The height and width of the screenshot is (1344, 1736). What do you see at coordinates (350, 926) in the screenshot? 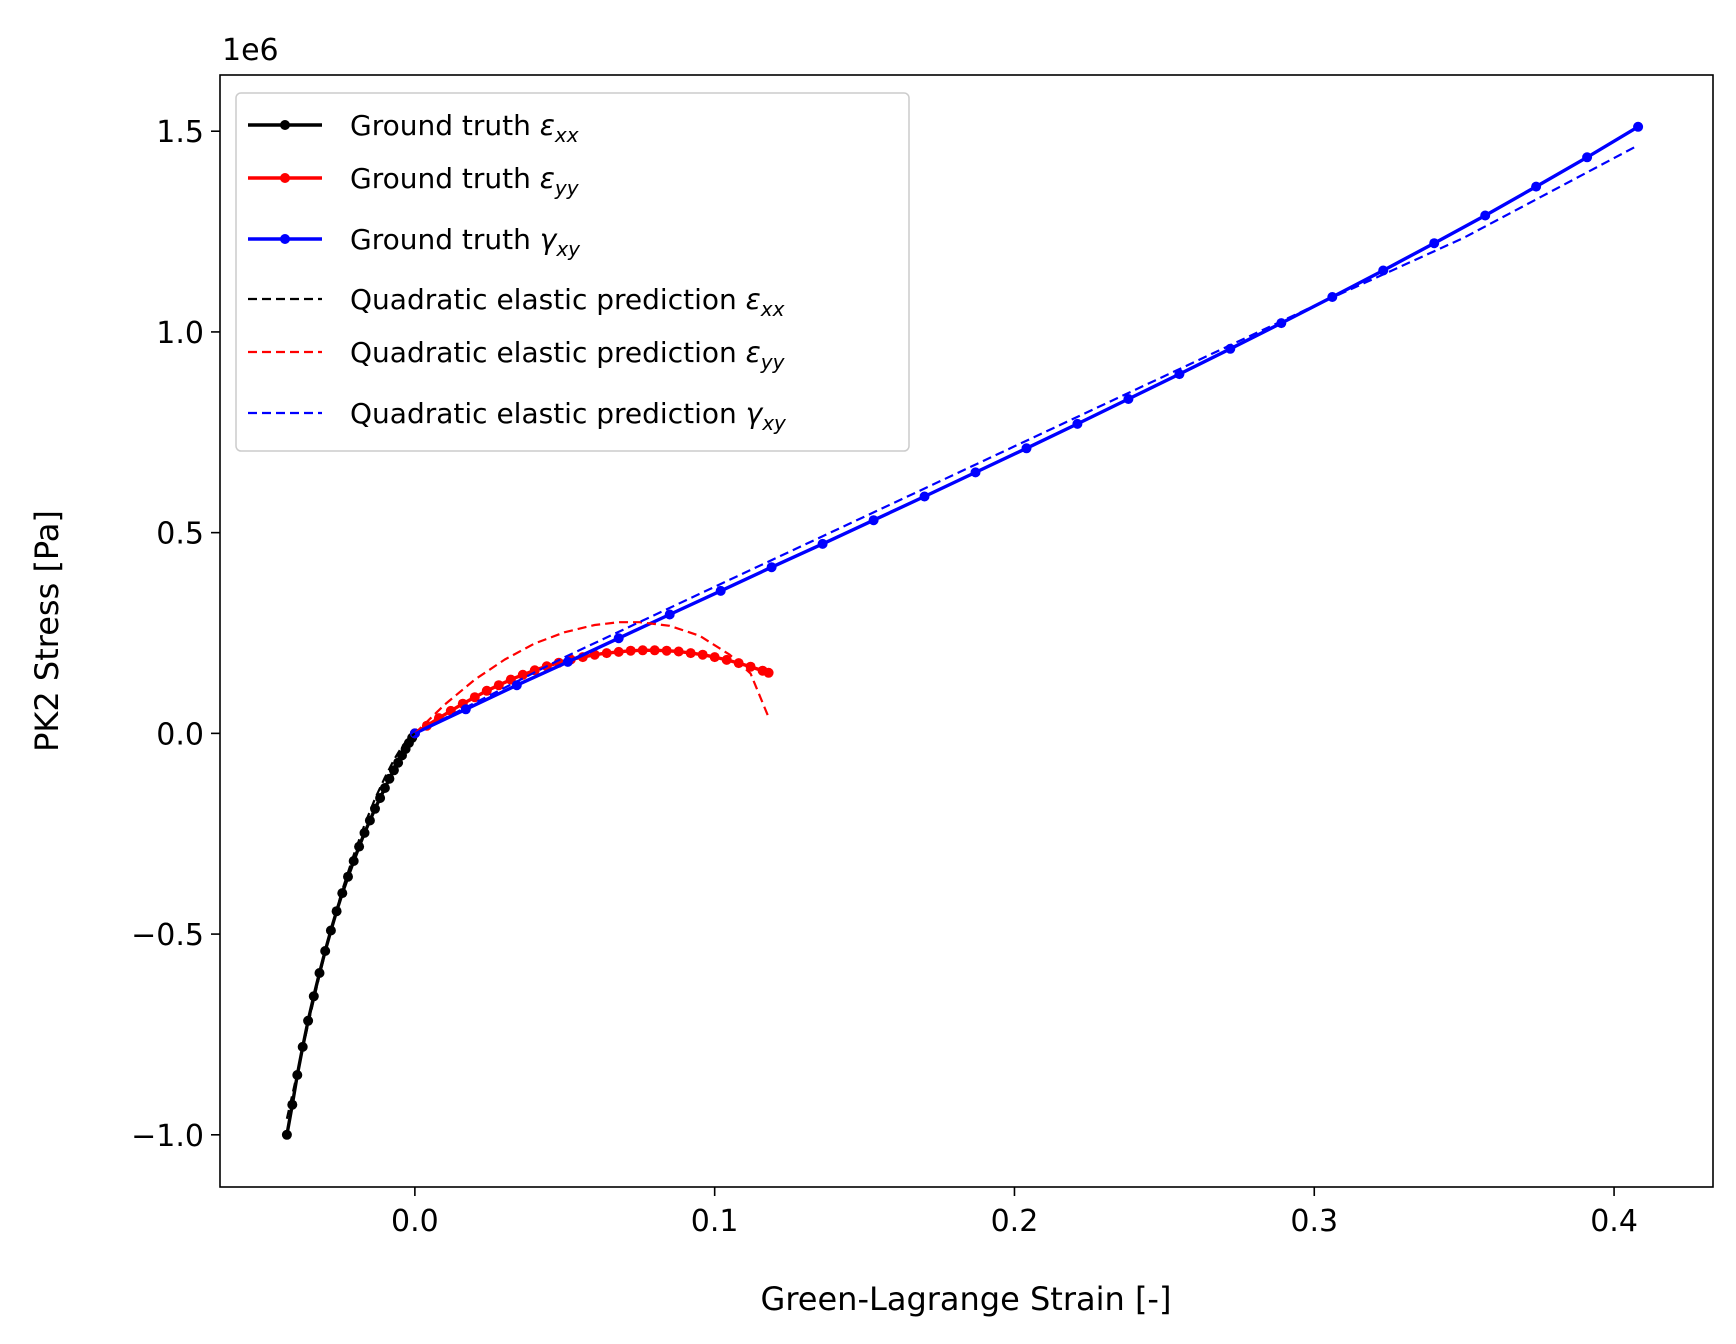
I see `series-line-prediction-xx` at bounding box center [350, 926].